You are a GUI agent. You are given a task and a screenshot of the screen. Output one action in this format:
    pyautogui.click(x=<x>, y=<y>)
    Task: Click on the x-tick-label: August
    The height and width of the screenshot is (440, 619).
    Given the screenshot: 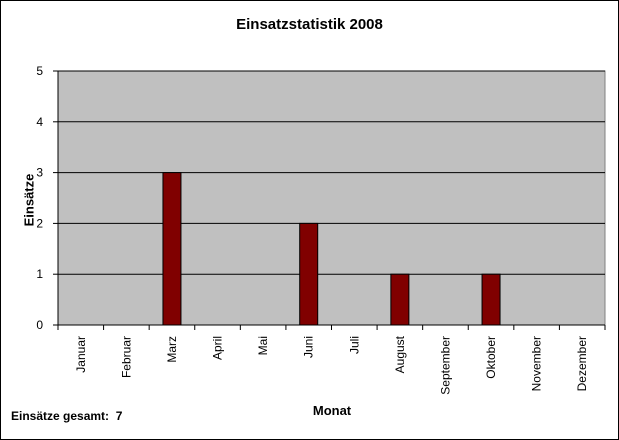 What is the action you would take?
    pyautogui.click(x=400, y=354)
    